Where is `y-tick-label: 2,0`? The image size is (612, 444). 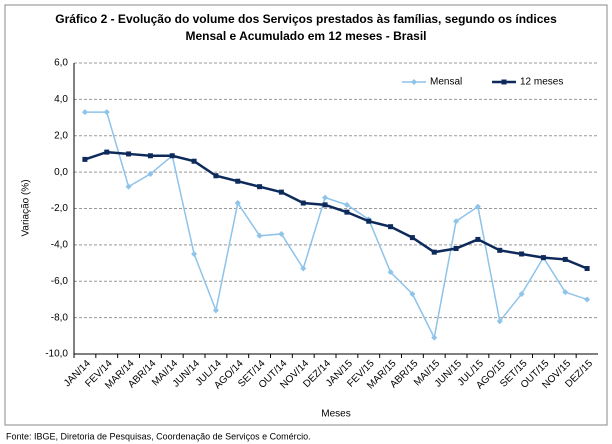
y-tick-label: 2,0 is located at coordinates (61, 135).